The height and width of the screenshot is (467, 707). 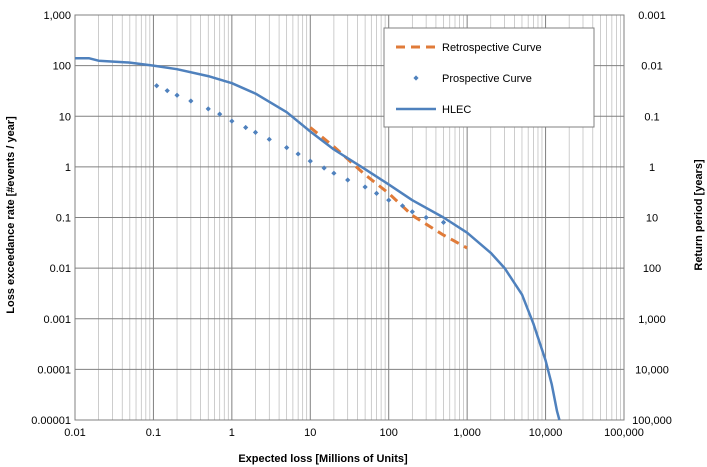 What do you see at coordinates (652, 421) in the screenshot?
I see `secondary-y-tick-label: 100,000` at bounding box center [652, 421].